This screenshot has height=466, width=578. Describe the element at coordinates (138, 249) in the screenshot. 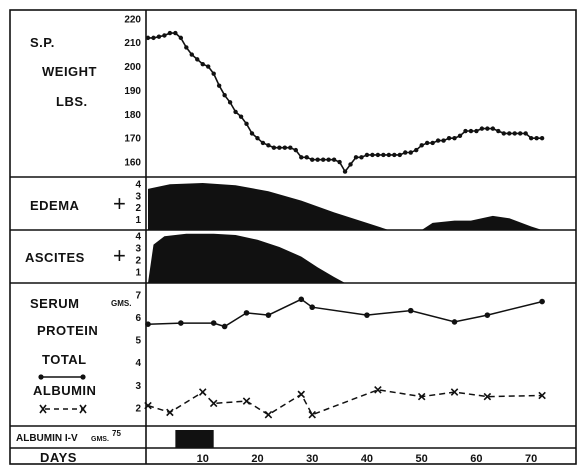

I see `ascites-tick-label: 3` at that location.